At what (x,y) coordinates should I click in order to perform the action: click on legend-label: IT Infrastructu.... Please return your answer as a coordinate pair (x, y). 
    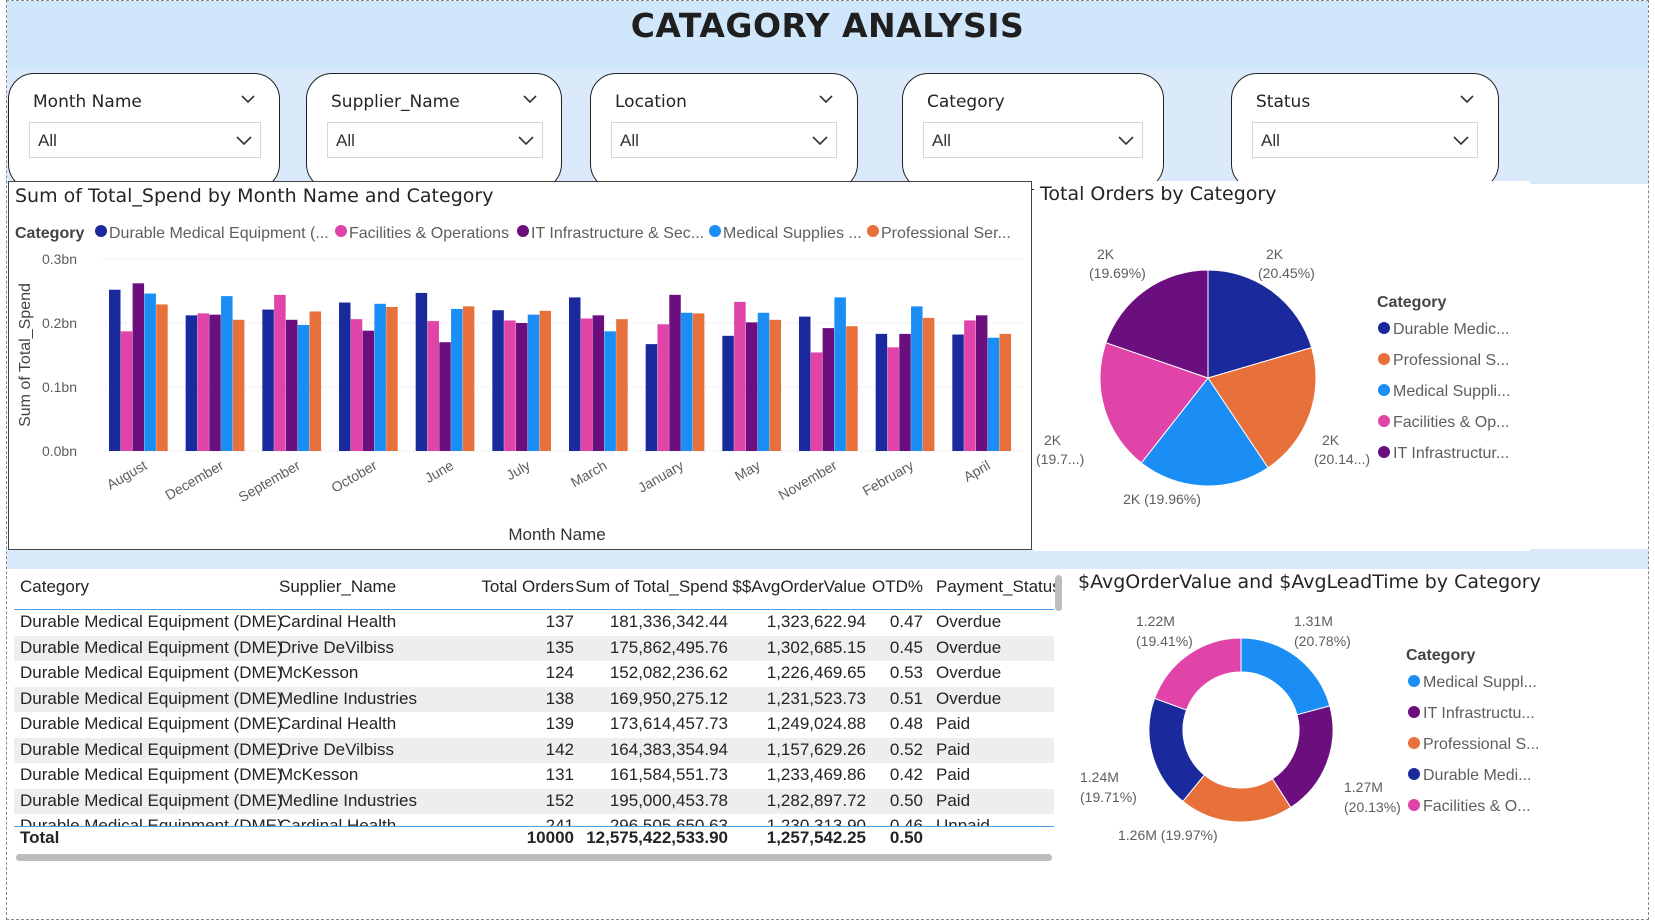
    Looking at the image, I should click on (1479, 713).